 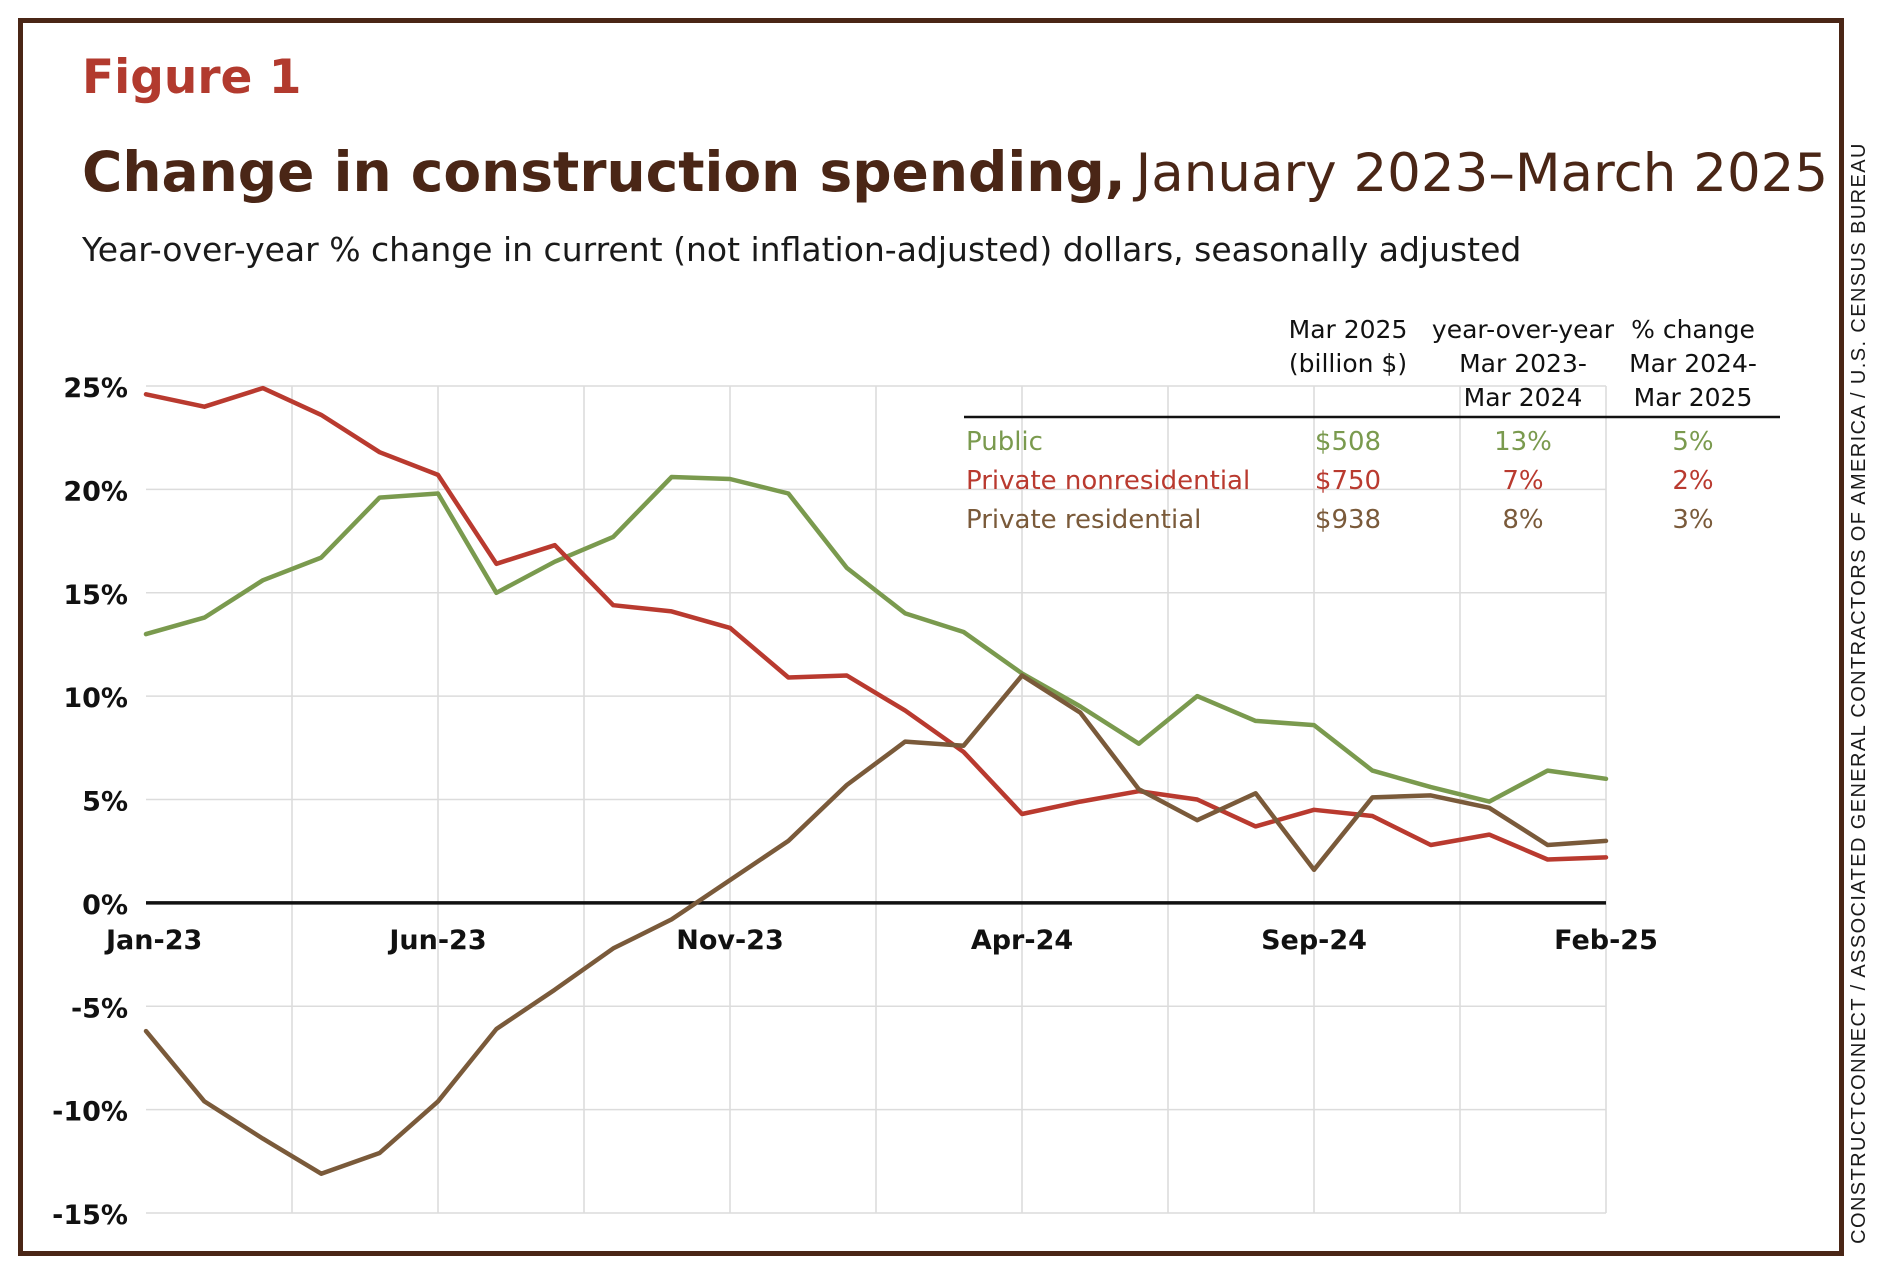 I want to click on y-tick-label: -15%, so click(x=90, y=1215).